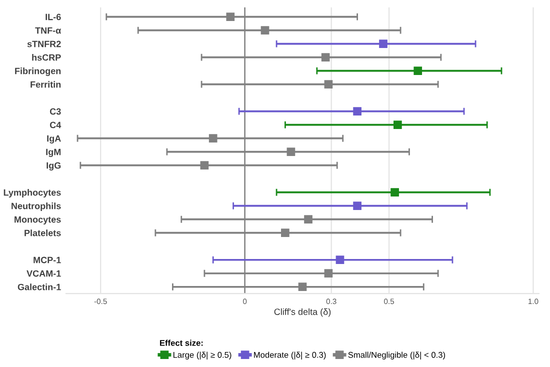 This screenshot has width=550, height=367. What do you see at coordinates (53, 166) in the screenshot?
I see `y-tick-label: IgG` at bounding box center [53, 166].